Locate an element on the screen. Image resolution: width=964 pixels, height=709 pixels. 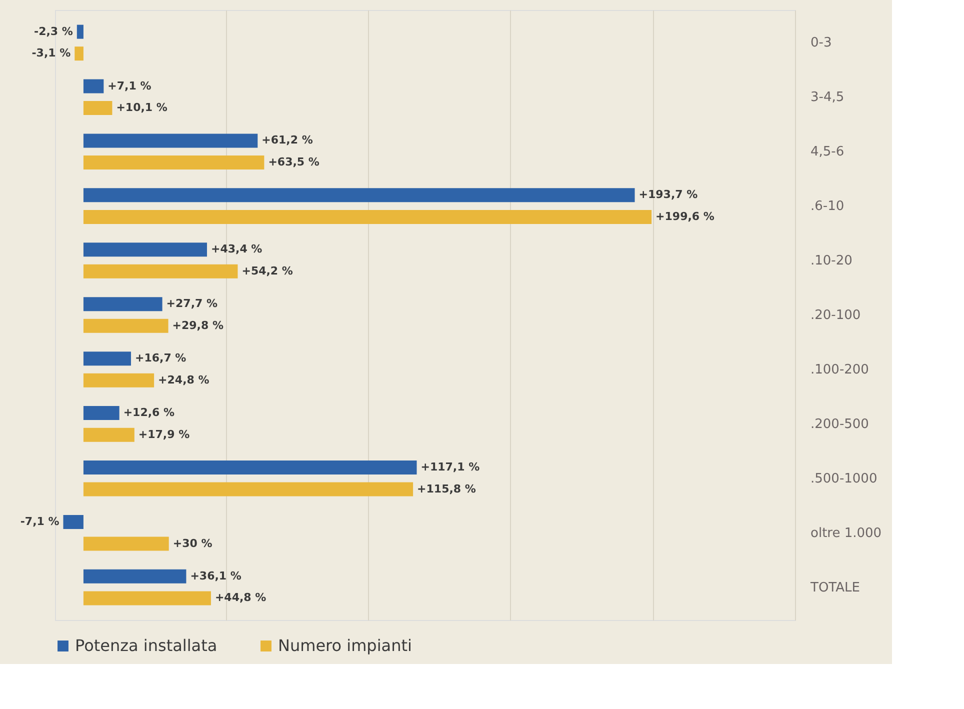
data-label: -2,3 % is located at coordinates (53, 31).